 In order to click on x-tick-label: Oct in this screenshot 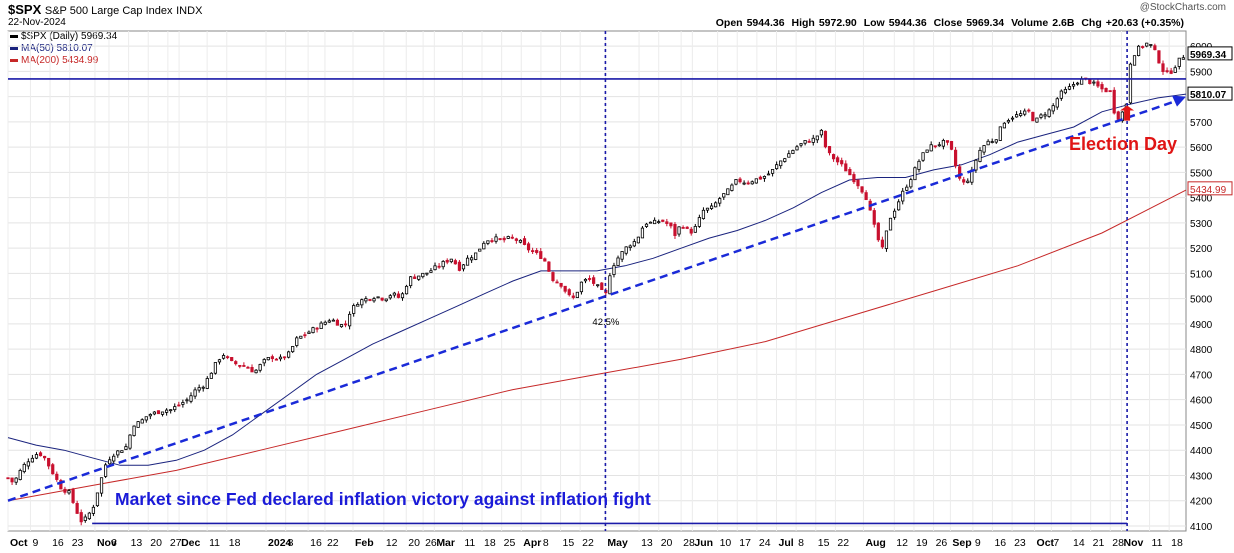, I will do `click(19, 543)`.